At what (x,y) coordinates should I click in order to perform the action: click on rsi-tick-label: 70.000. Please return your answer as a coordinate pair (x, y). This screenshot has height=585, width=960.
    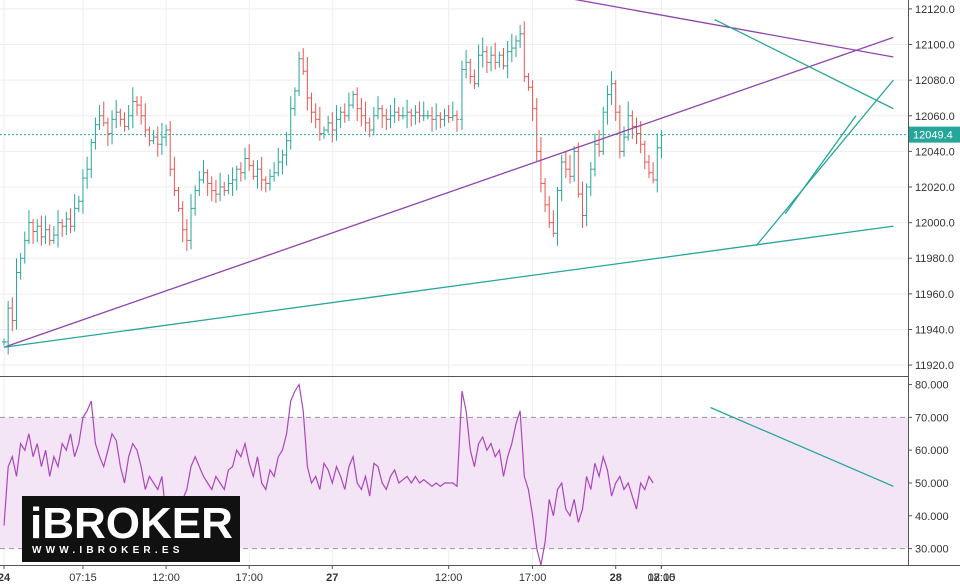
    Looking at the image, I should click on (932, 418).